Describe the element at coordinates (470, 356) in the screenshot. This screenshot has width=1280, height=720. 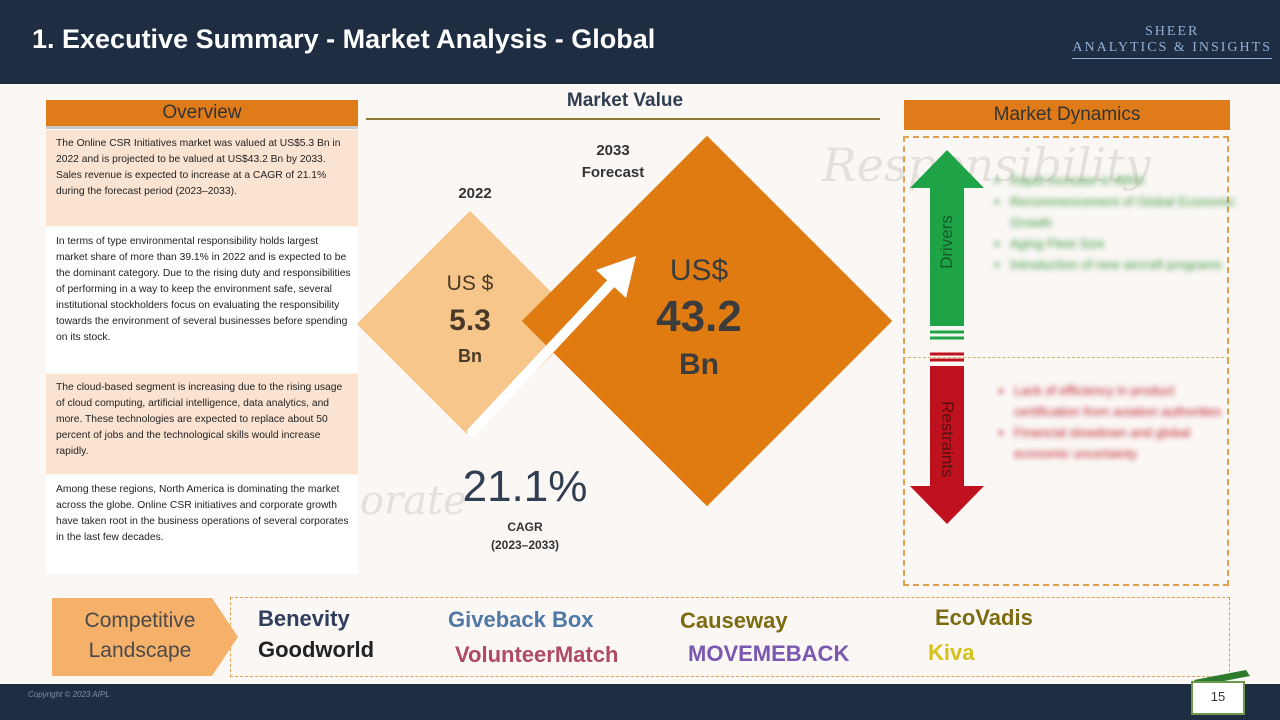
I see `value-2022-unit: Bn` at that location.